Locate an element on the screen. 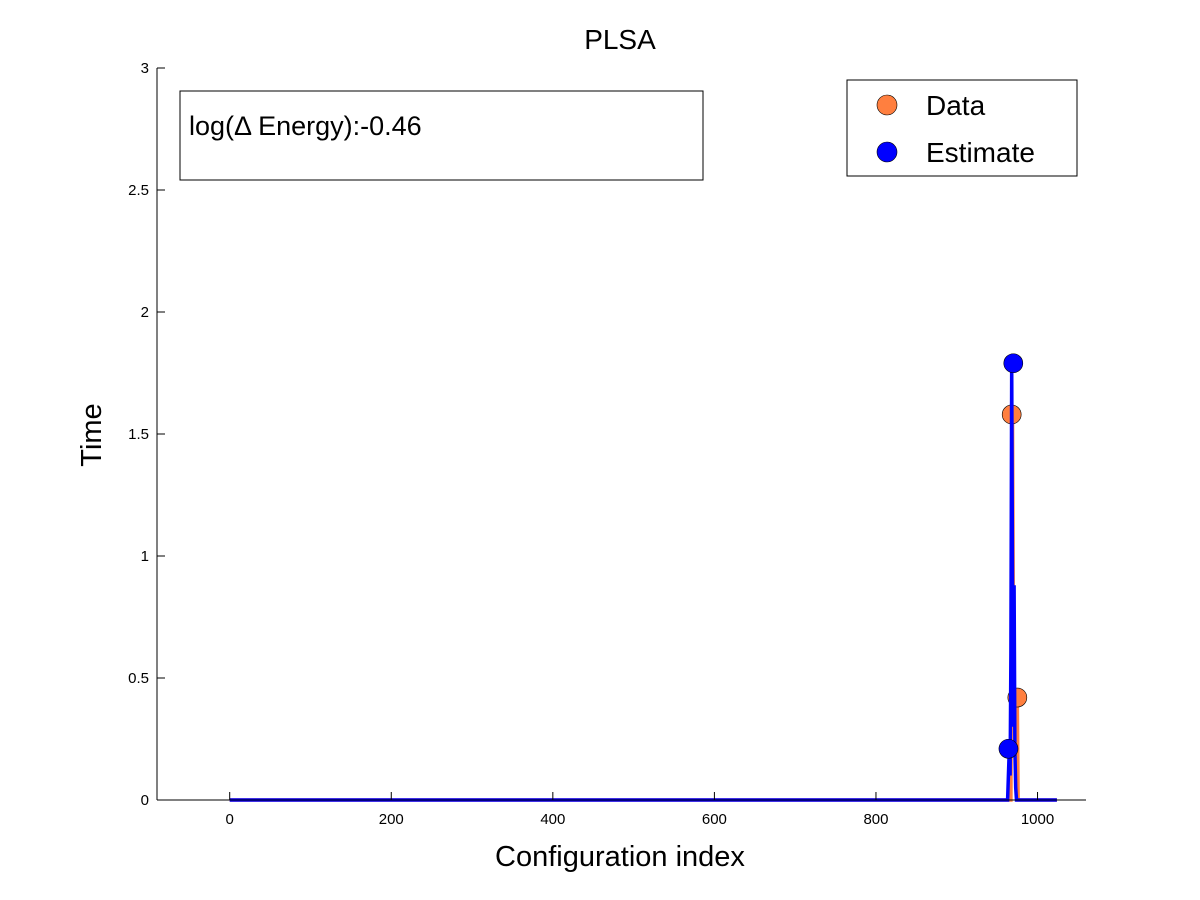 This screenshot has width=1200, height=900. y-tick-label: 1.5 is located at coordinates (138, 434).